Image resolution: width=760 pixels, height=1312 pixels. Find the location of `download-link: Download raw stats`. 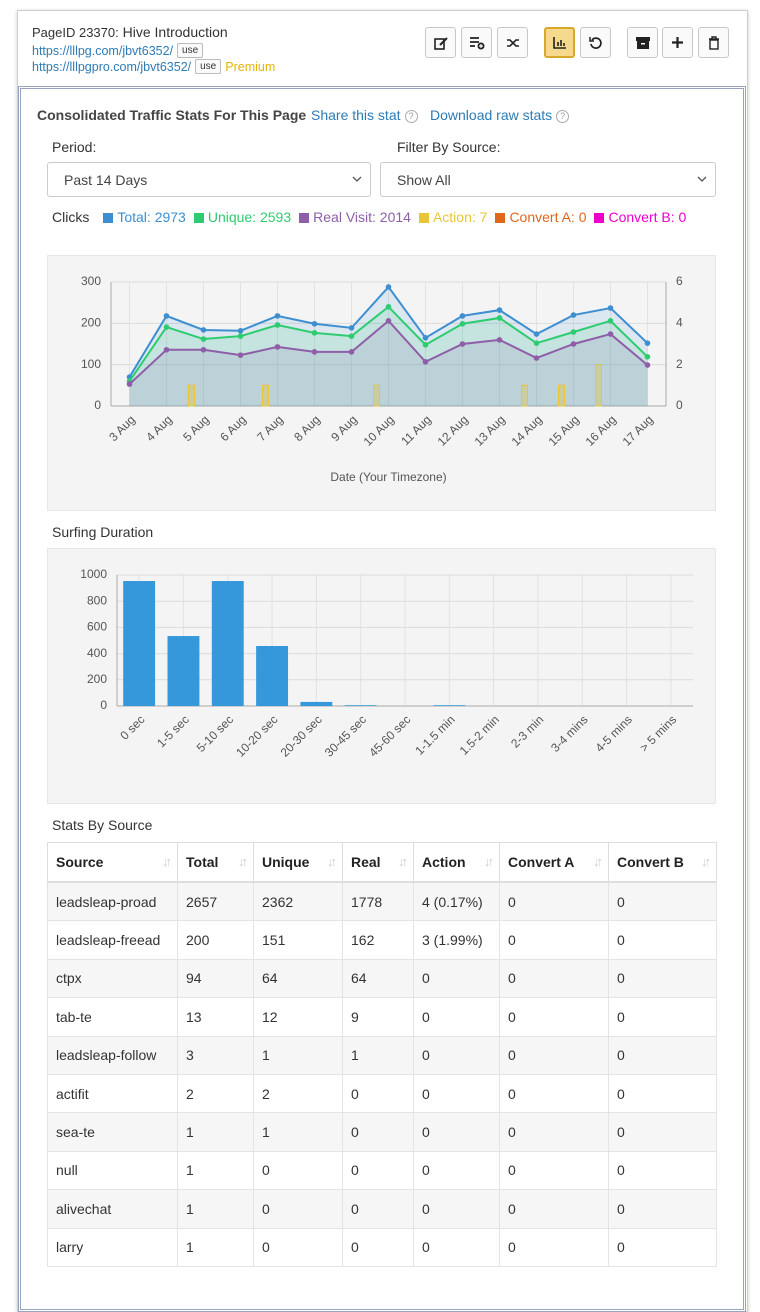

download-link: Download raw stats is located at coordinates (499, 115).